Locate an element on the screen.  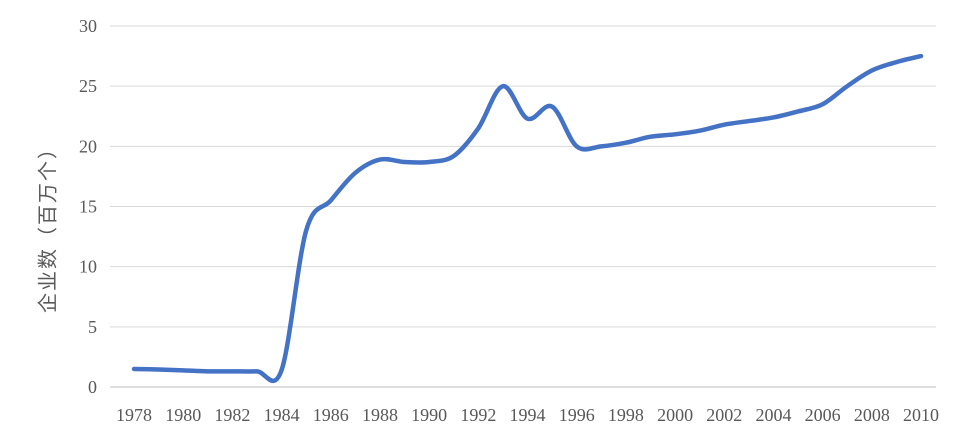
x-tick-label: 1998 is located at coordinates (626, 415).